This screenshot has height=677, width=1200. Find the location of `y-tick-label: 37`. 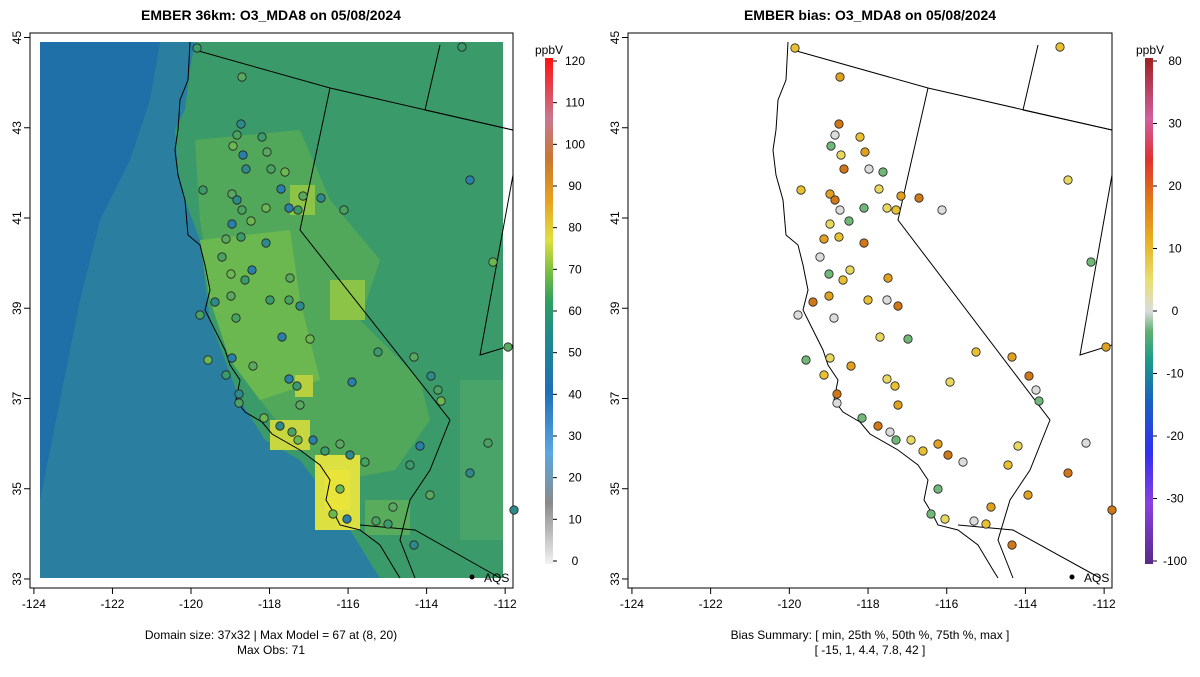

y-tick-label: 37 is located at coordinates (615, 398).